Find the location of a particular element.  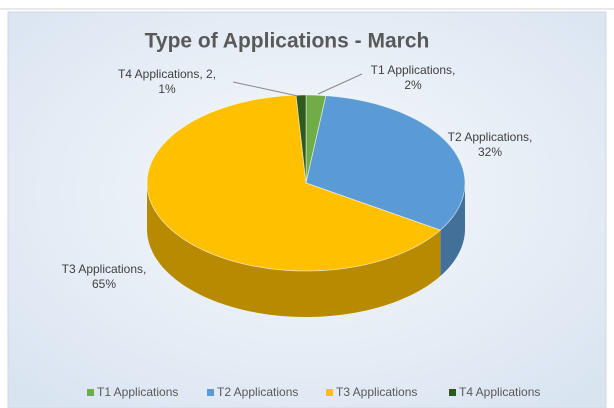

data-label: T4 Applications, 2, 1% is located at coordinates (167, 81).